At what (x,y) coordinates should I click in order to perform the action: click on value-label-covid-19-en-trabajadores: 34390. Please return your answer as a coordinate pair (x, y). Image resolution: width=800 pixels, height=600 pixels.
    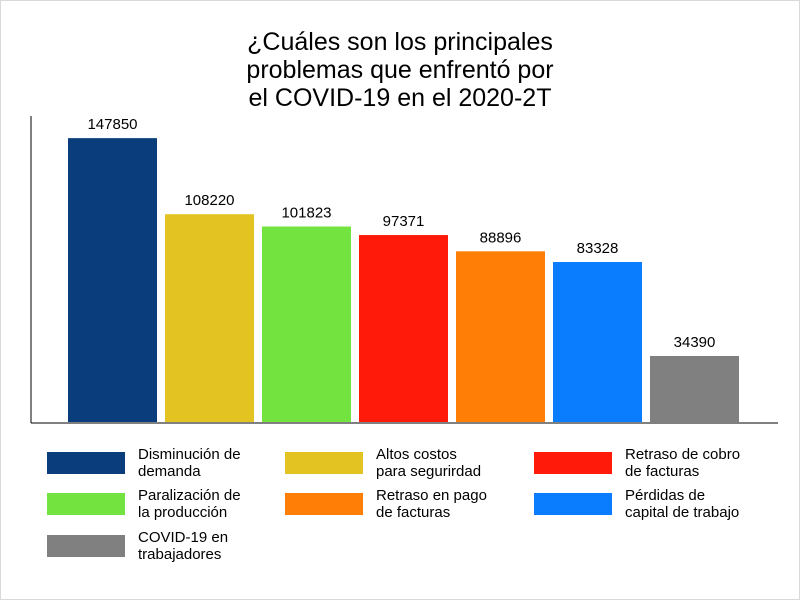
    Looking at the image, I should click on (695, 342).